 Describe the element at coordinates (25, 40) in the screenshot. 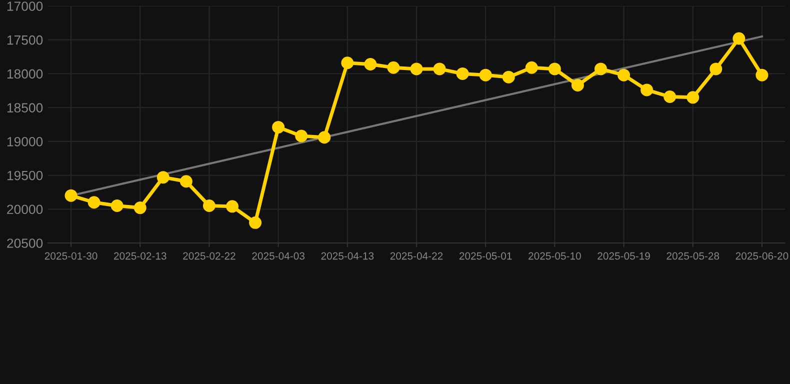

I see `y-tick-label: 17500` at that location.